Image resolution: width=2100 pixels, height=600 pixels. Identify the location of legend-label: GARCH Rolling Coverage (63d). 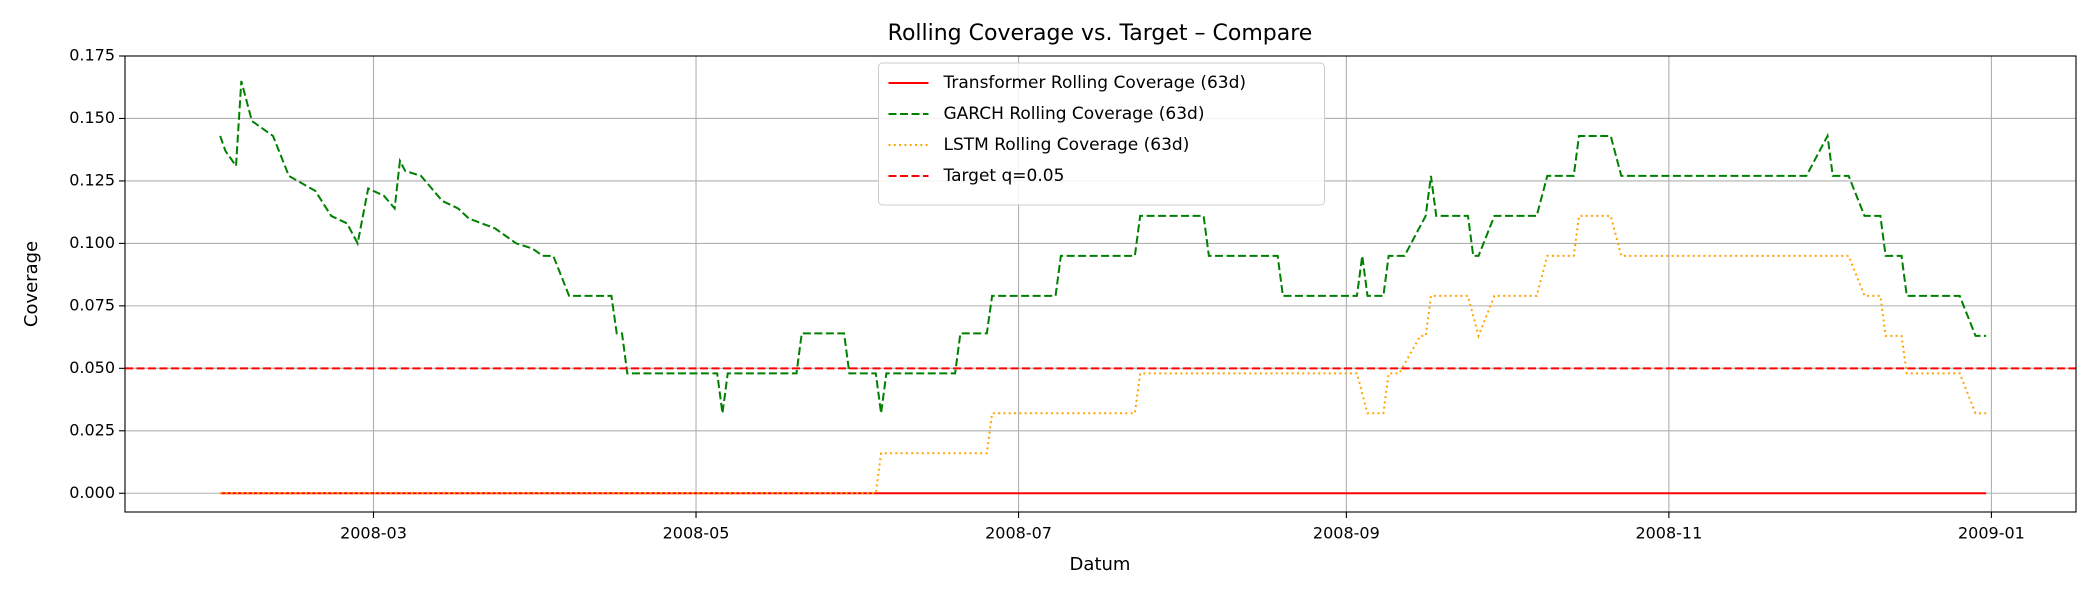
(1074, 114).